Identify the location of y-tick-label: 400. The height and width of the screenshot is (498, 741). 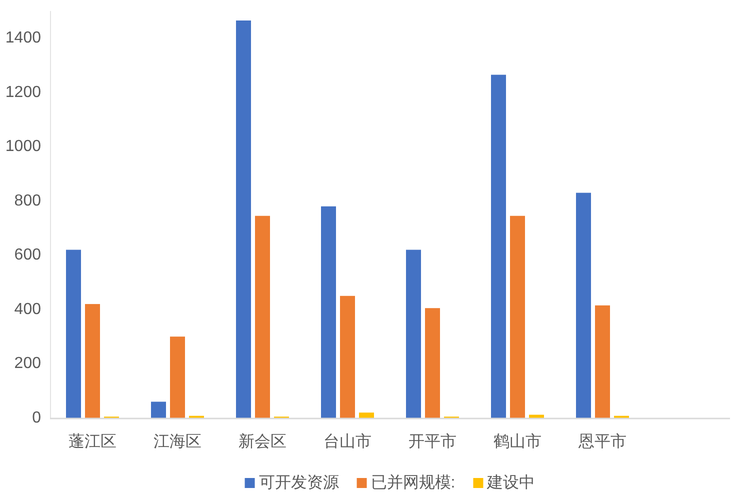
(28, 309).